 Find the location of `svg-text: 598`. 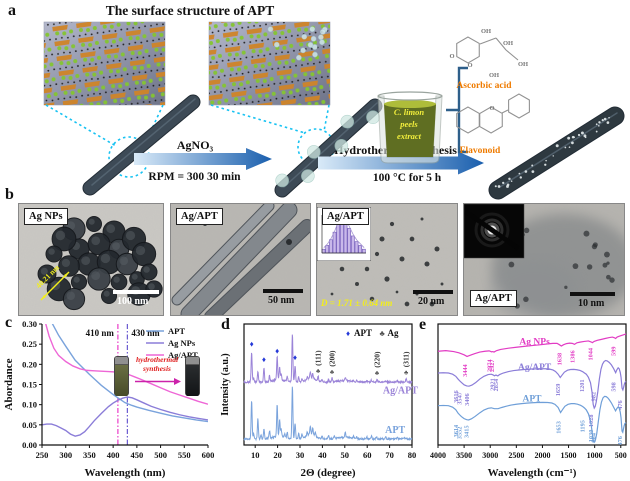

svg-text: 598 is located at coordinates (614, 386).